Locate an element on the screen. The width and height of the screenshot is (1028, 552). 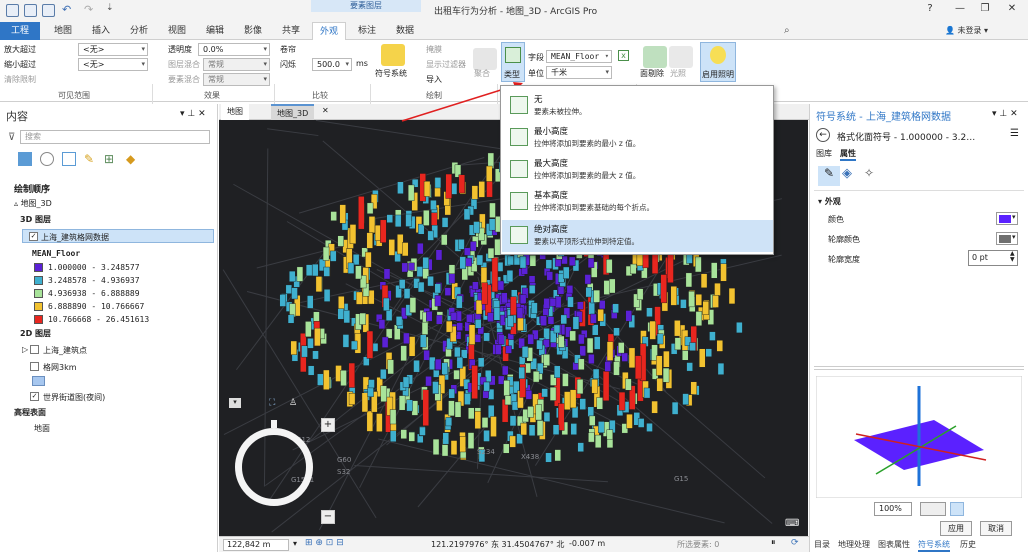
extrusion-option-none: 无要素未被拉伸。 is located at coordinates (637, 106).